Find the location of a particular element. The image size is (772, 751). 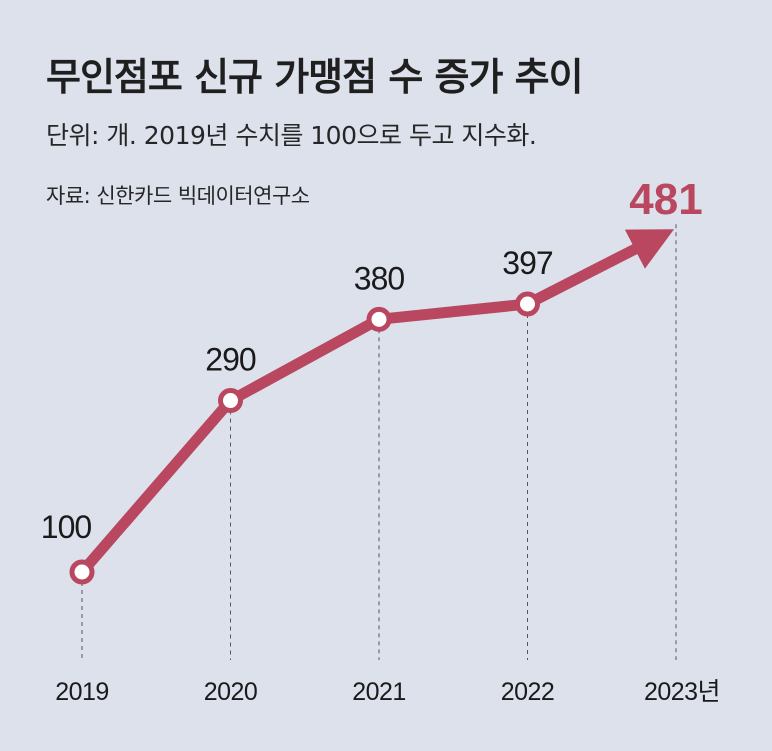

data-label-highlight: 481 is located at coordinates (665, 199).